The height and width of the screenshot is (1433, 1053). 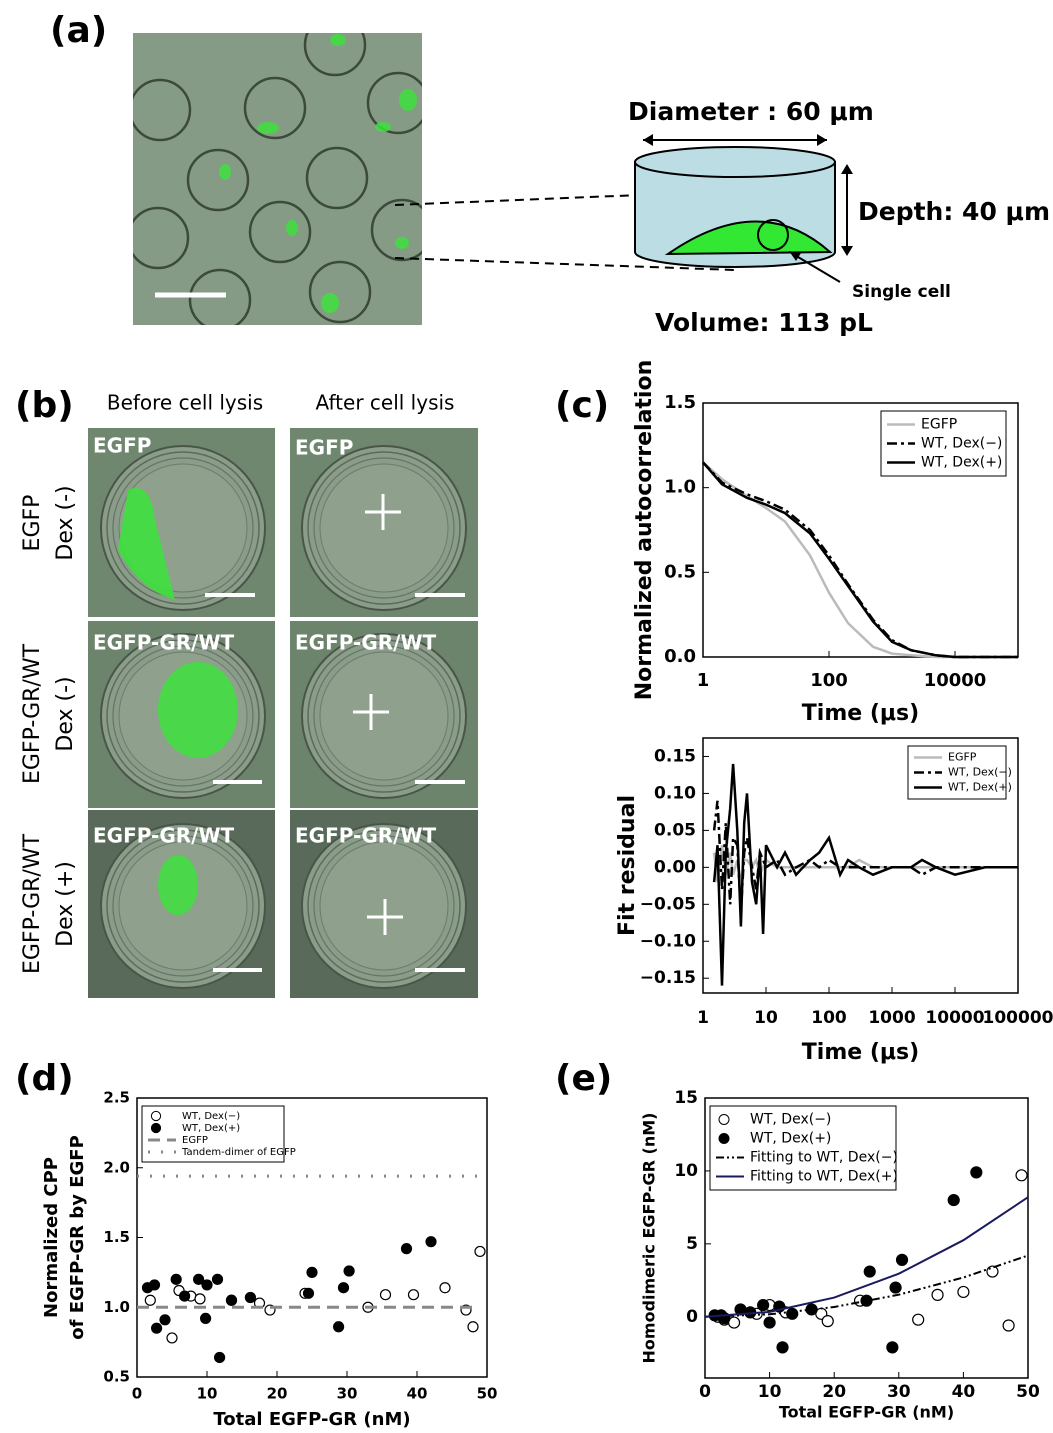 I want to click on x-tick-label: 1000, so click(x=891, y=1018).